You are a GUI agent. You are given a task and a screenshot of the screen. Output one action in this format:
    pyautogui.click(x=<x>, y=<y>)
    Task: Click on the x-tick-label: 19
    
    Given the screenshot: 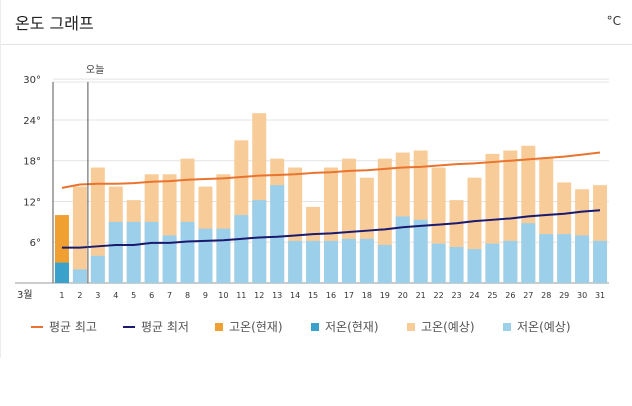 What is the action you would take?
    pyautogui.click(x=385, y=295)
    